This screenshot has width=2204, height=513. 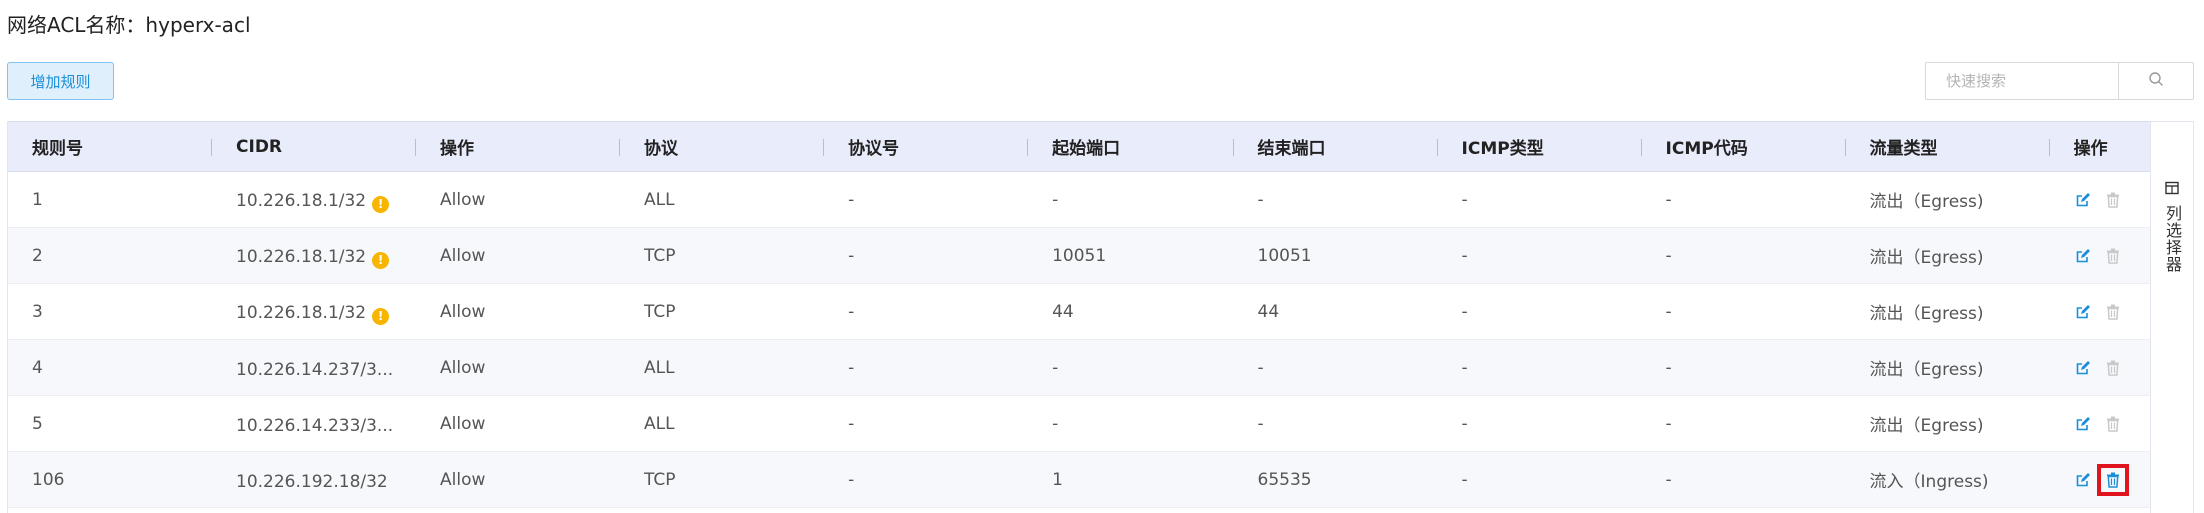 What do you see at coordinates (2172, 317) in the screenshot?
I see `column-selector-button: 列选择器` at bounding box center [2172, 317].